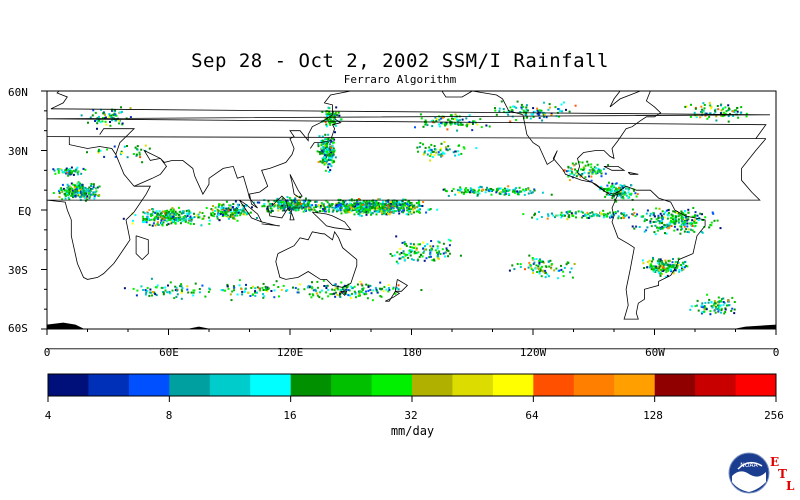 Image resolution: width=800 pixels, height=500 pixels. What do you see at coordinates (251, 211) in the screenshot?
I see `coastline-segment` at bounding box center [251, 211].